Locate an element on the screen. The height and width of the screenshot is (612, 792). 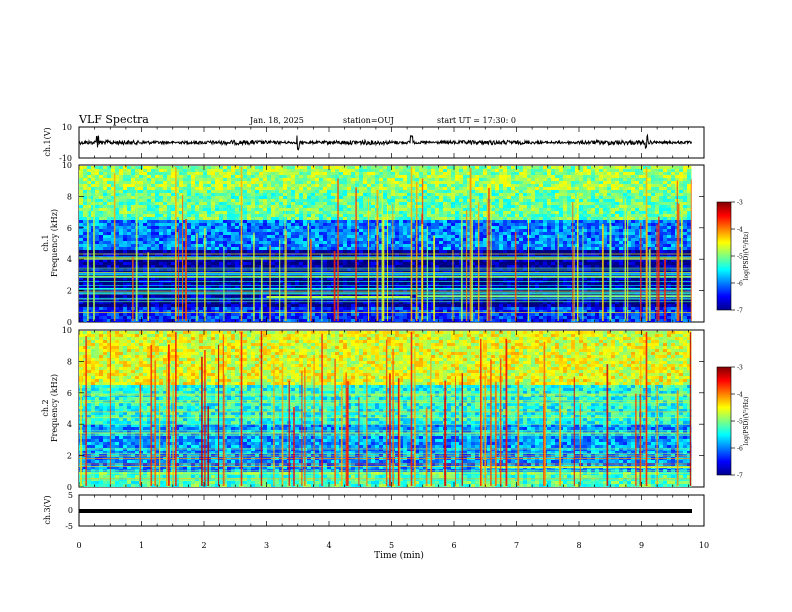
ch1-waveform-ticks is located at coordinates (391, 142).